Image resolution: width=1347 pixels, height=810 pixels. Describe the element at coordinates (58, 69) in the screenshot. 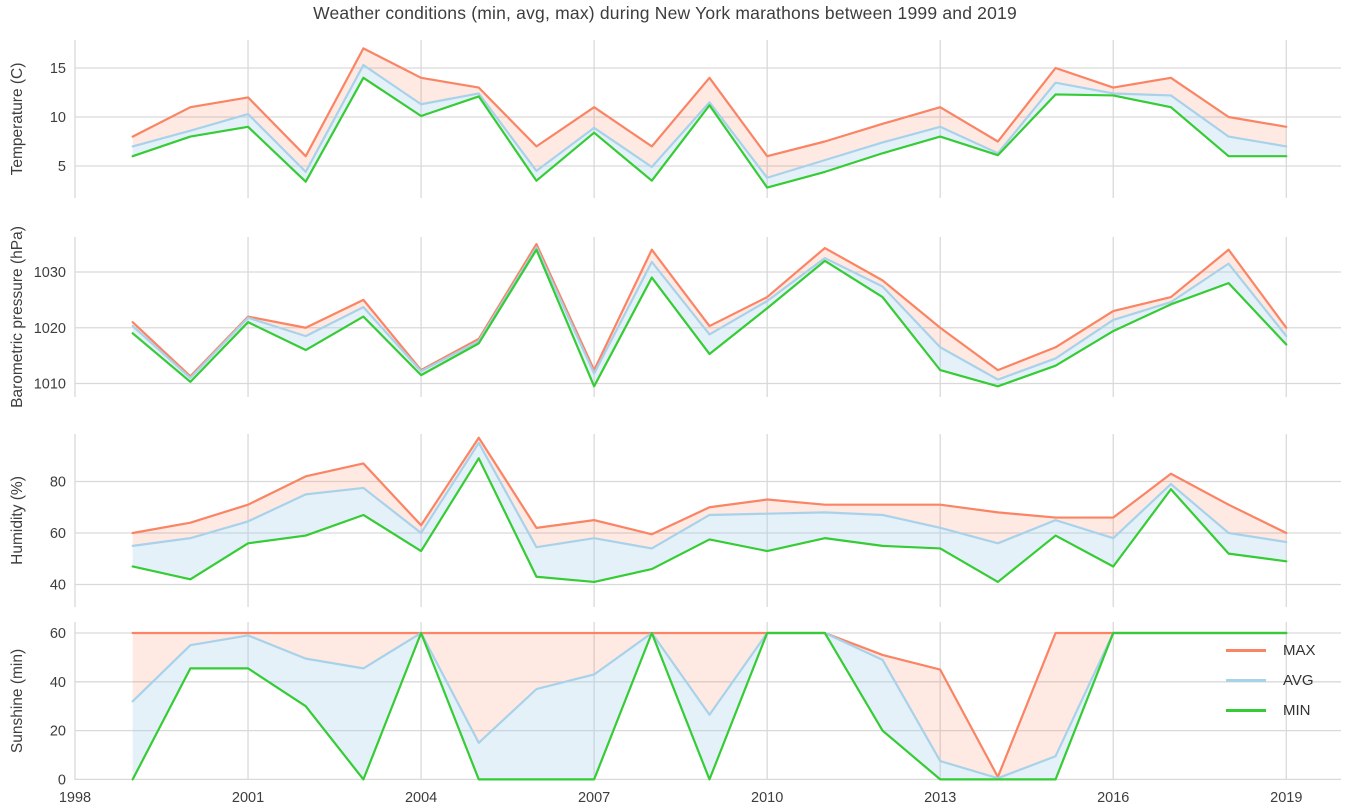

I see `y-tick-label: 15` at that location.